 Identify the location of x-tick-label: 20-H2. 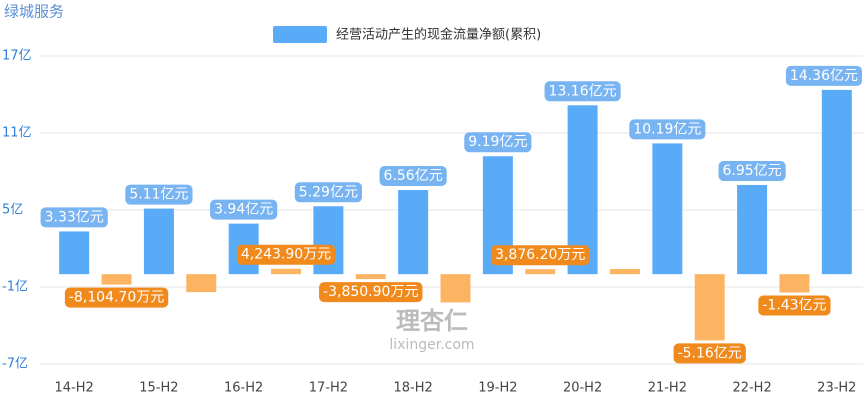
(582, 388).